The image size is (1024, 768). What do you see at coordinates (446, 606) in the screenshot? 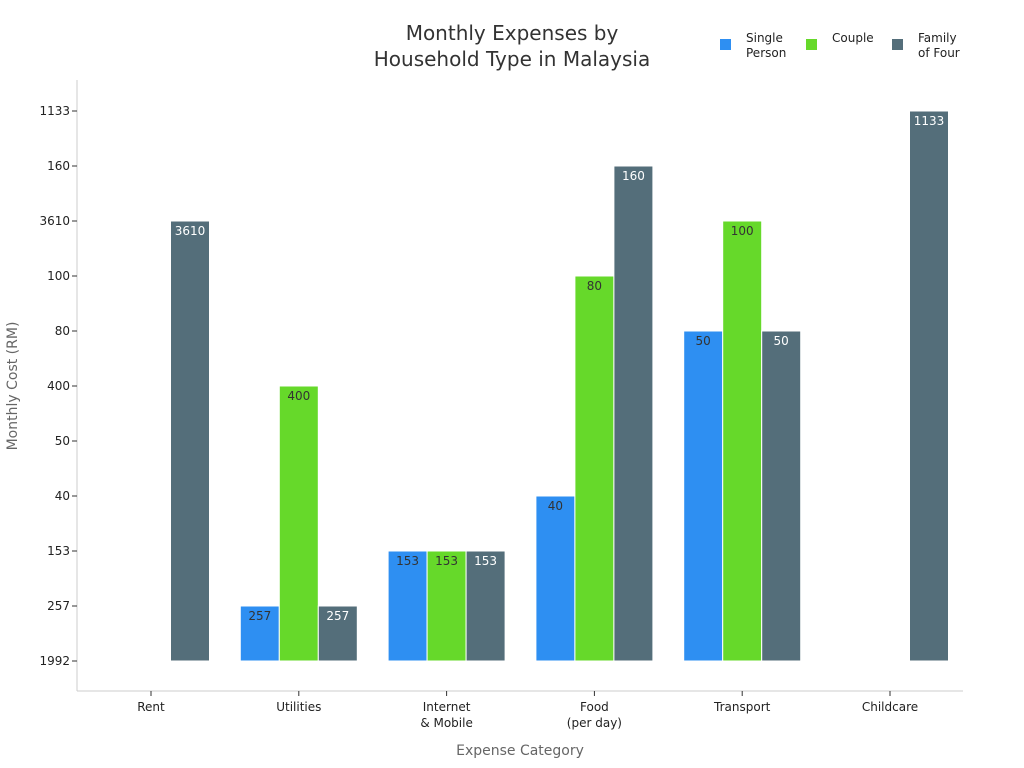
I see `bar-series2-cat3` at bounding box center [446, 606].